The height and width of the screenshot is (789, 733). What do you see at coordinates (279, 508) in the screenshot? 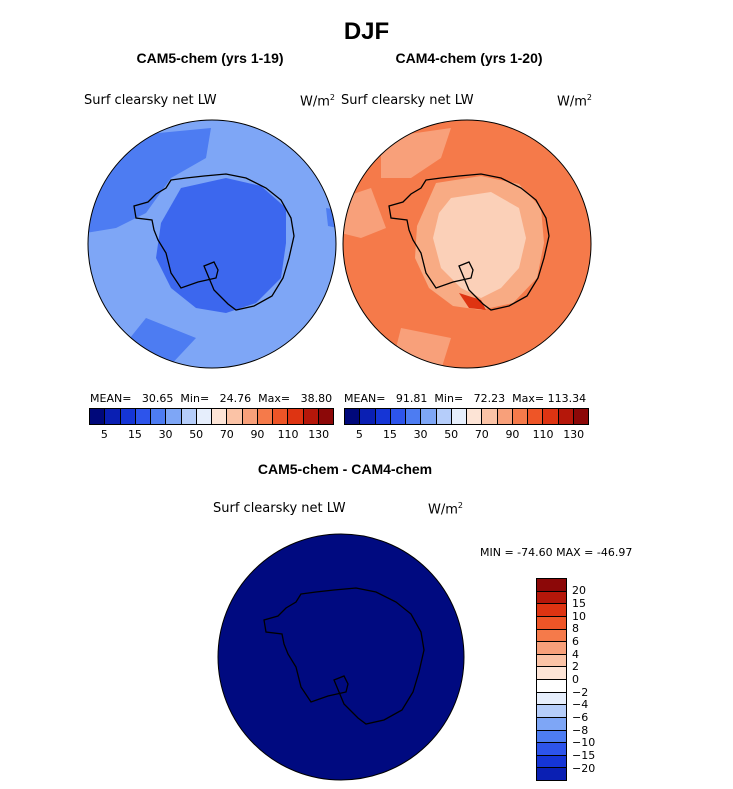
I see `variable-label-diff: Surf clearsky net LW` at bounding box center [279, 508].